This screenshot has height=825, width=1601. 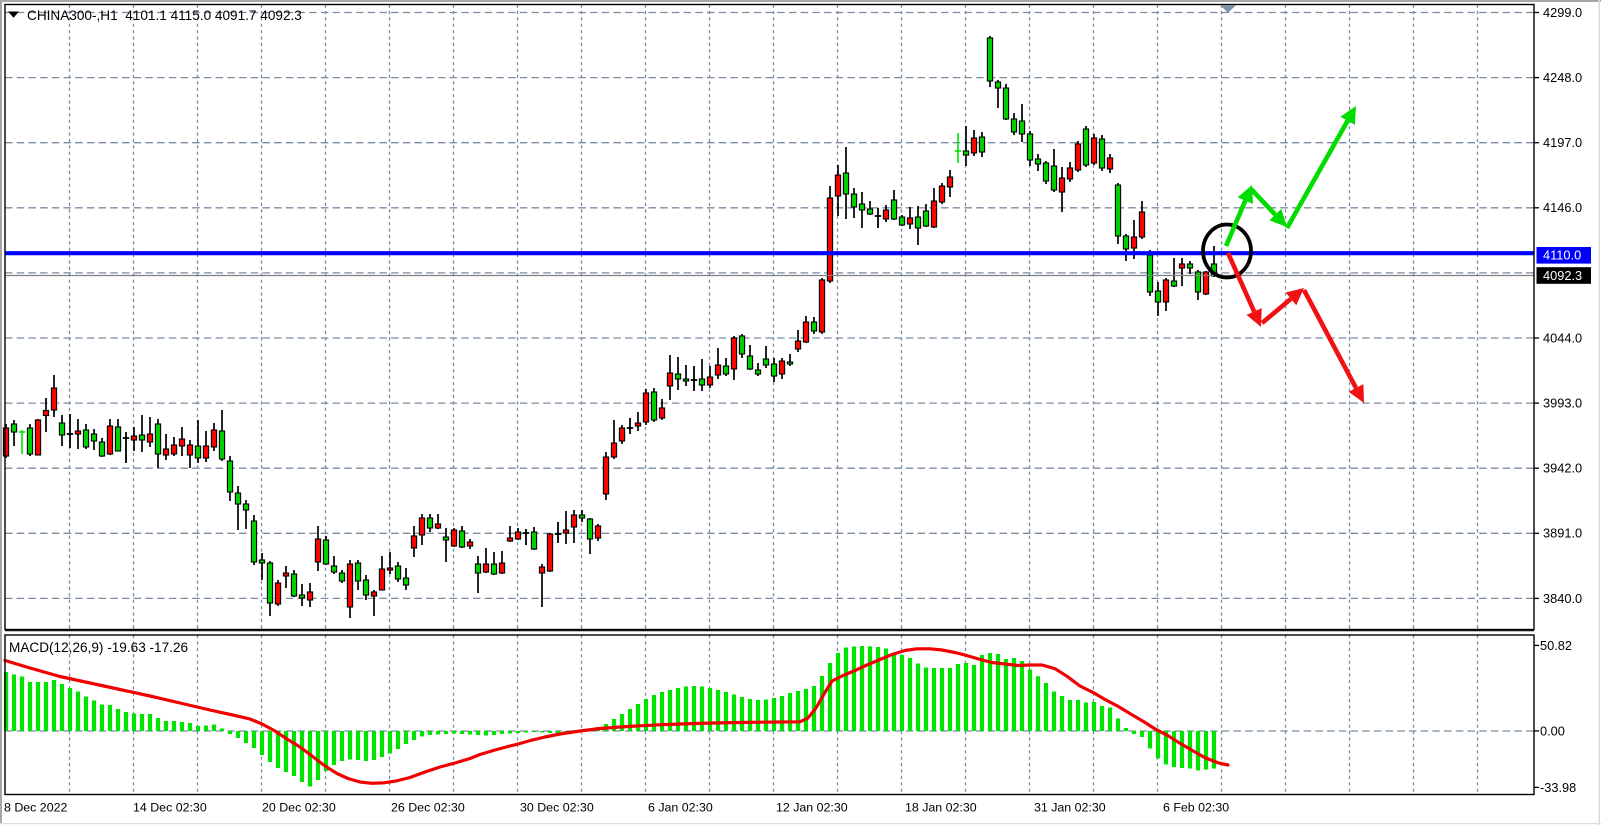 I want to click on svg-text: 3942.0, so click(x=1562, y=468).